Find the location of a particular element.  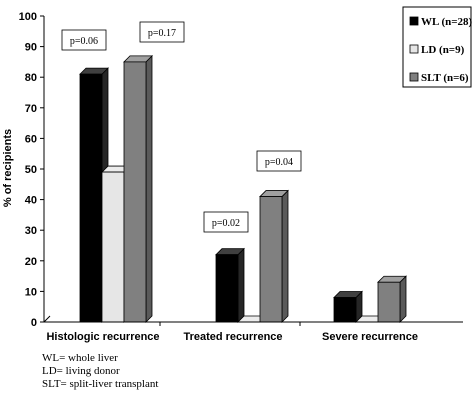

y-tick-label: 70 is located at coordinates (31, 109).